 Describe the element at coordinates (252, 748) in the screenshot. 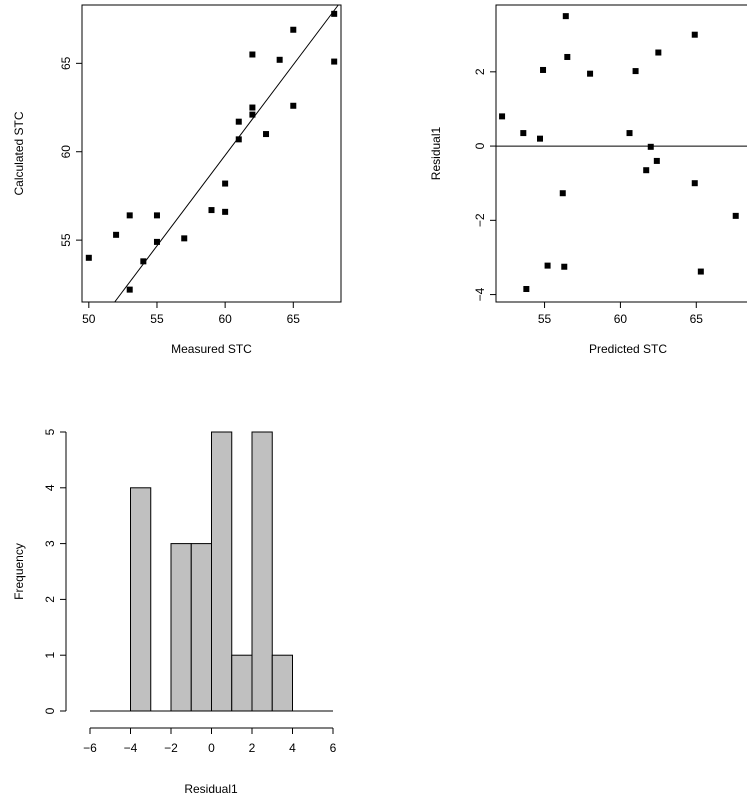

I see `x-tick-label: 2` at that location.